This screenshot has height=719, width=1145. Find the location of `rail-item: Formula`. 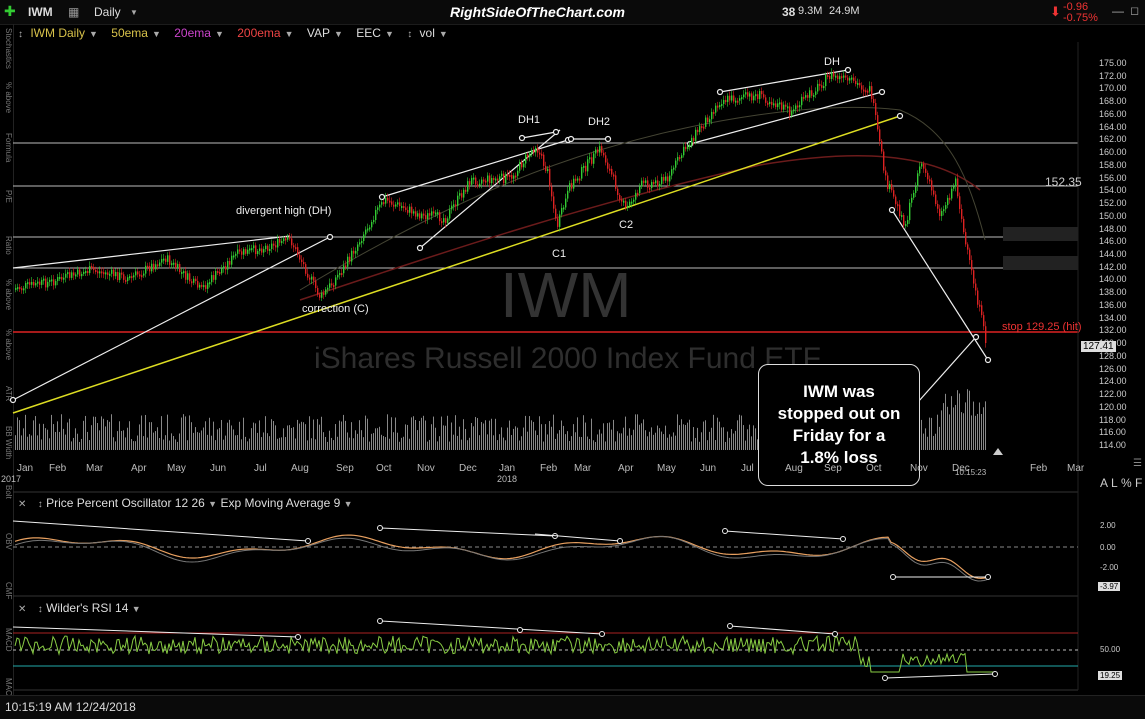

rail-item: Formula is located at coordinates (8, 147).